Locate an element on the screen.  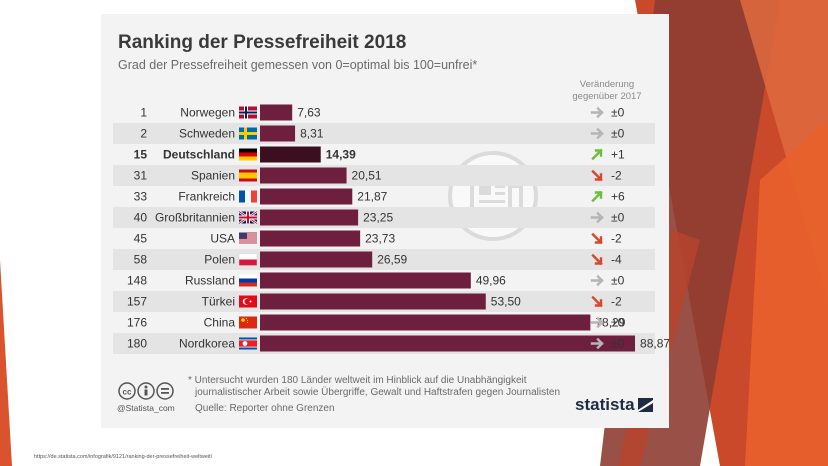
chart-row-nordkorea: 180 Nordkorea 88,87 ±0 is located at coordinates (391, 343).